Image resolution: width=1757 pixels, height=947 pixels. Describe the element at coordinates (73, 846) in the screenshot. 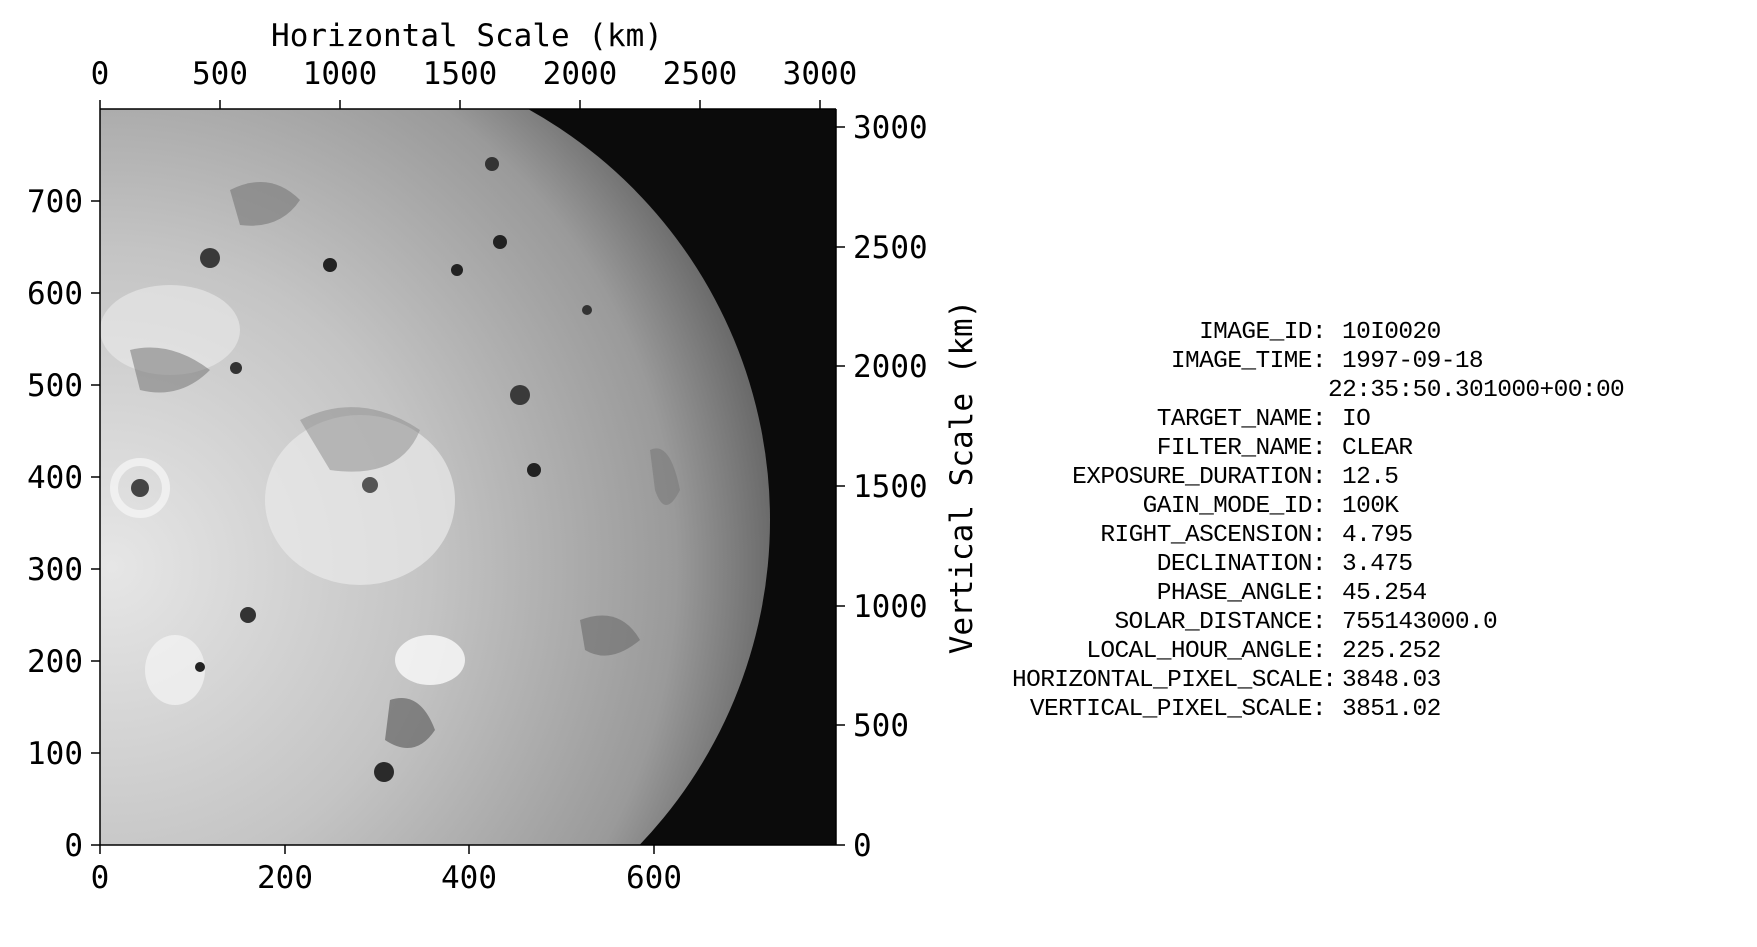

I see `left-tick-label: 0` at that location.